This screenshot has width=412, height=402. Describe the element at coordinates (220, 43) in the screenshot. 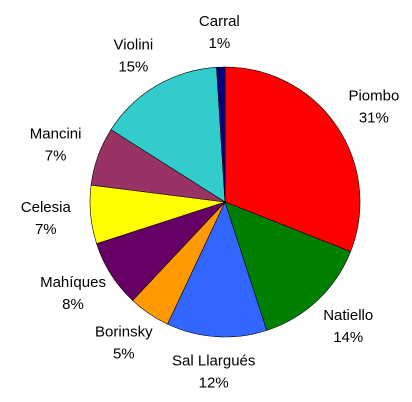

I see `slice-value-label: 1%` at that location.